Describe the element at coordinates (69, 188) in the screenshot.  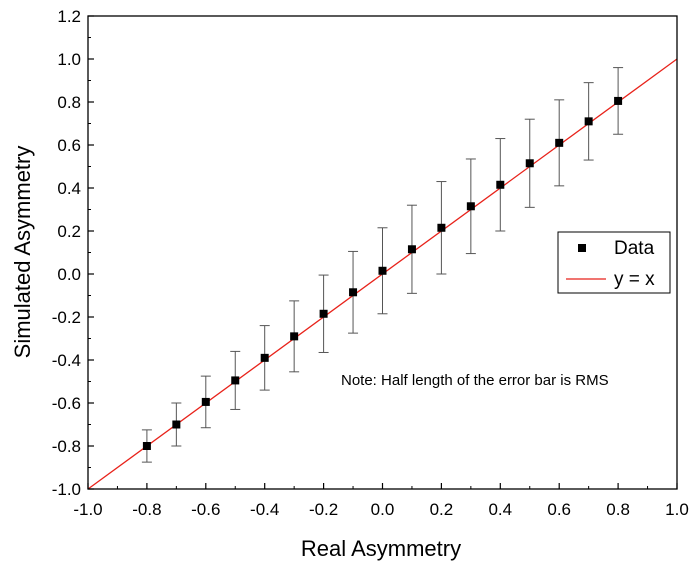
I see `y-tick-label: 0.4` at that location.